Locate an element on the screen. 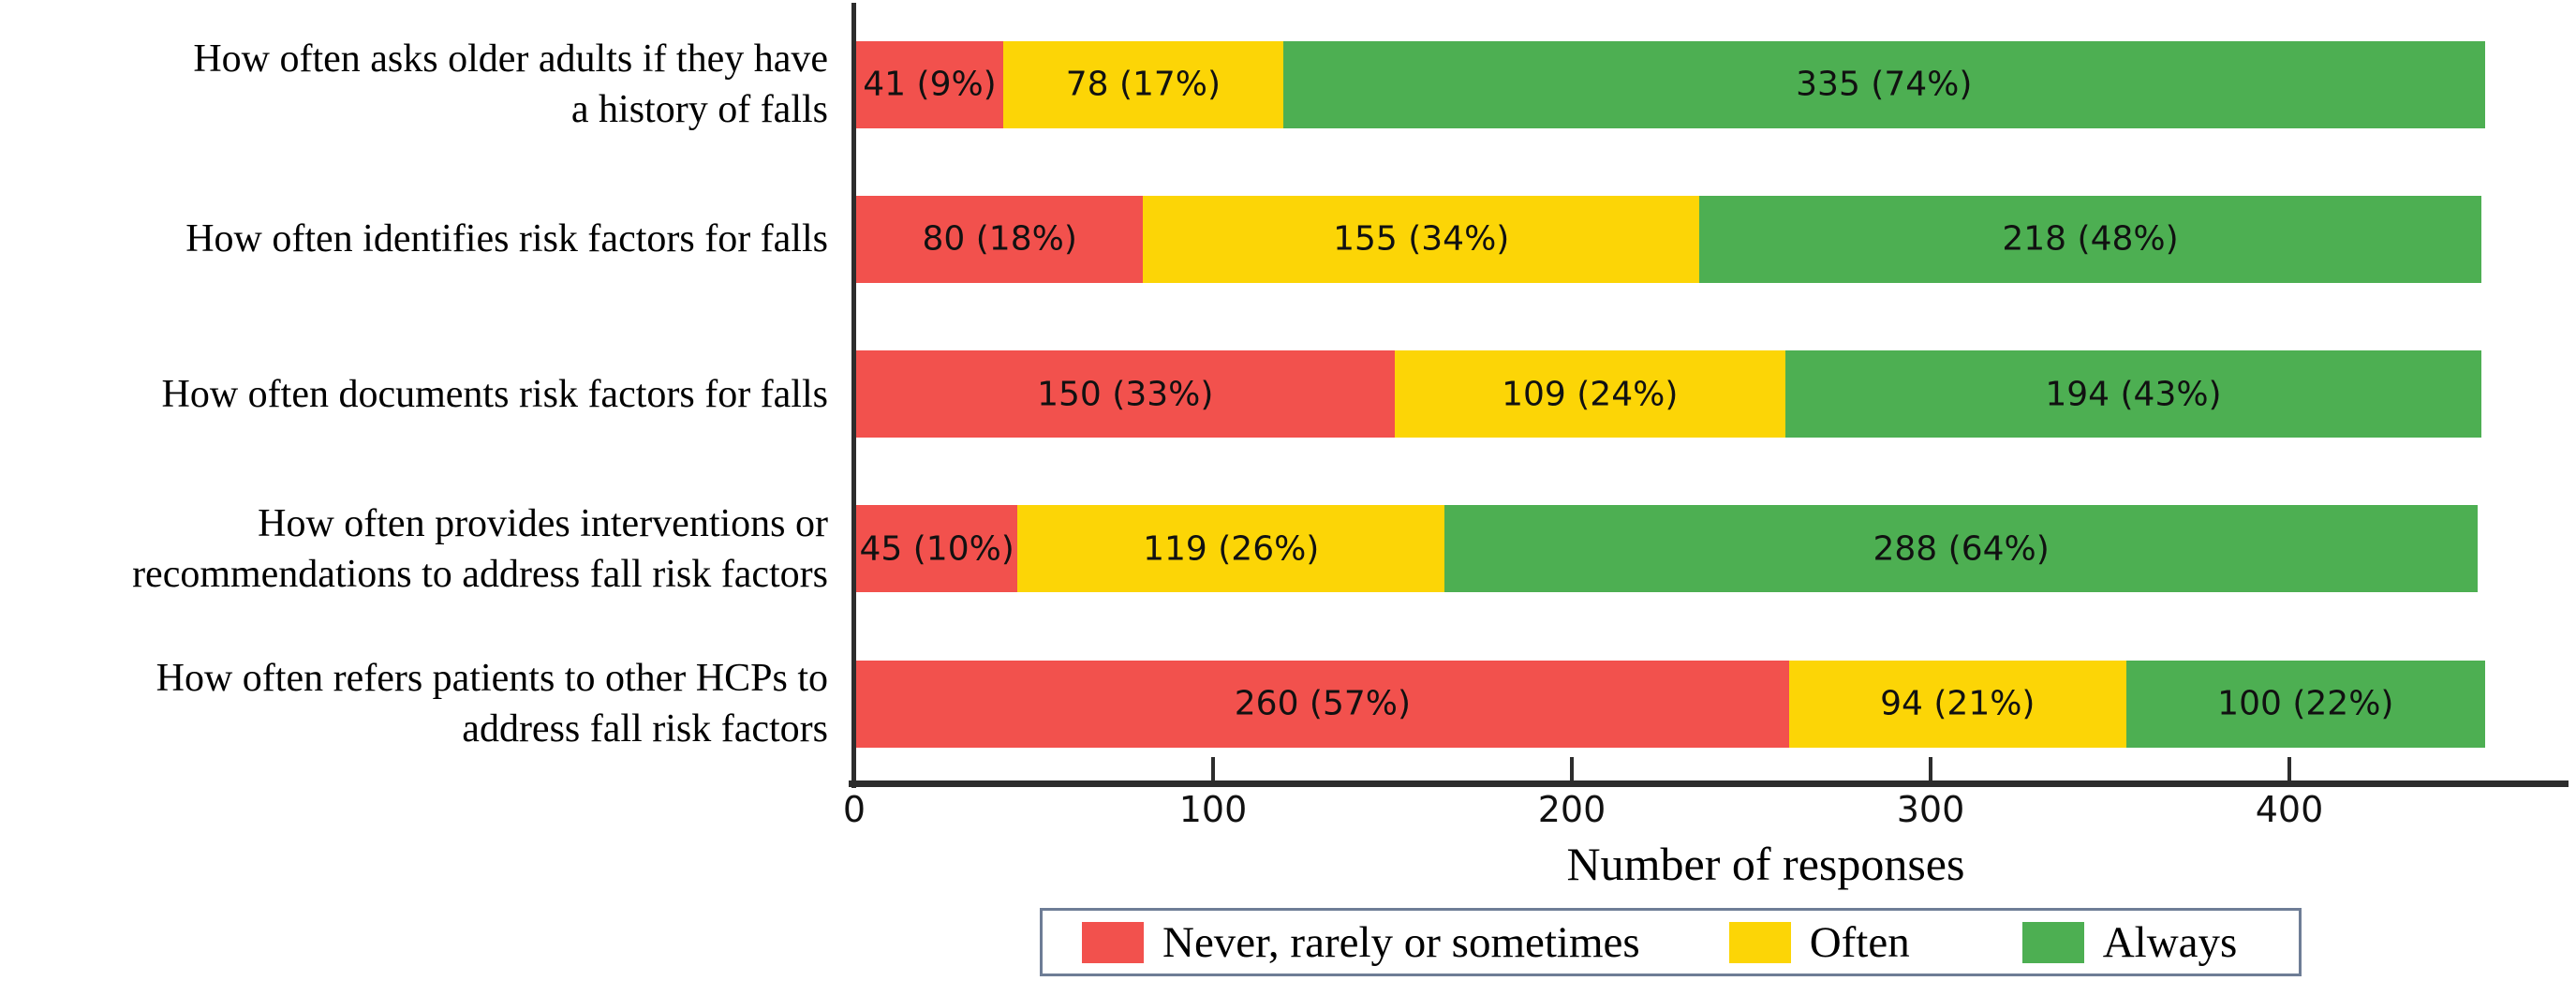 This screenshot has width=2576, height=981. x-axis-tick-label: 0 is located at coordinates (854, 809).